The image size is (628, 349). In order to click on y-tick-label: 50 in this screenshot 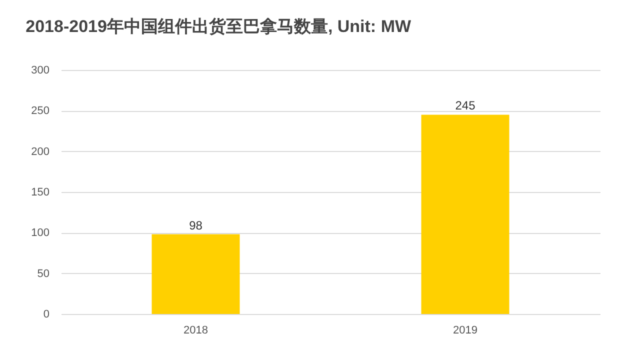, I will do `click(43, 274)`.